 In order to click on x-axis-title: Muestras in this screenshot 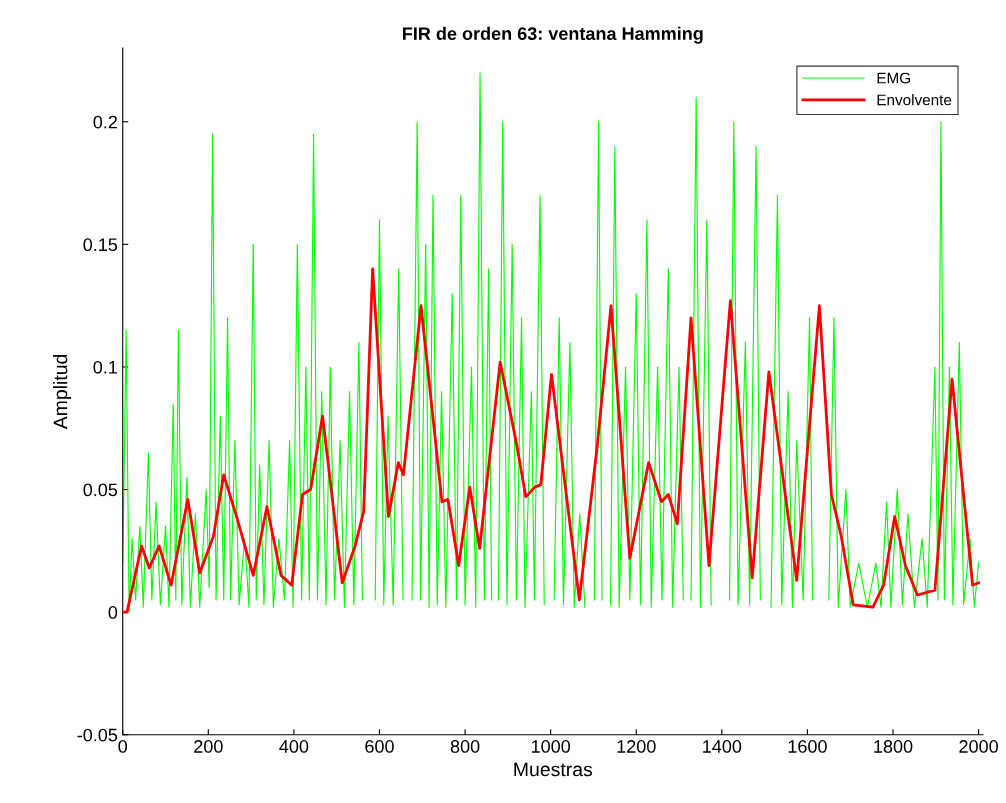, I will do `click(553, 769)`.